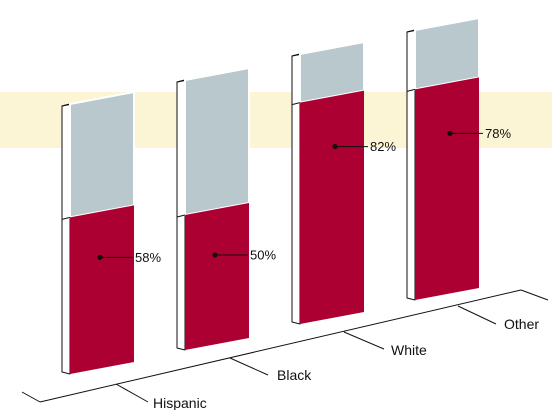  I want to click on bar-white: 82%, so click(343, 182).